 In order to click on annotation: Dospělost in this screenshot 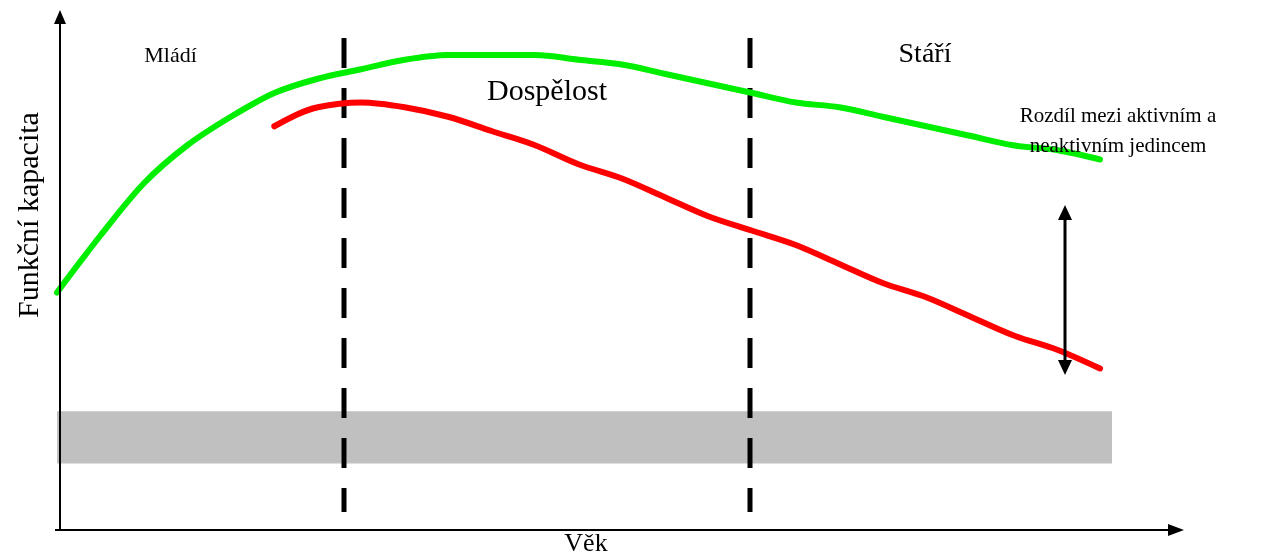, I will do `click(547, 89)`.